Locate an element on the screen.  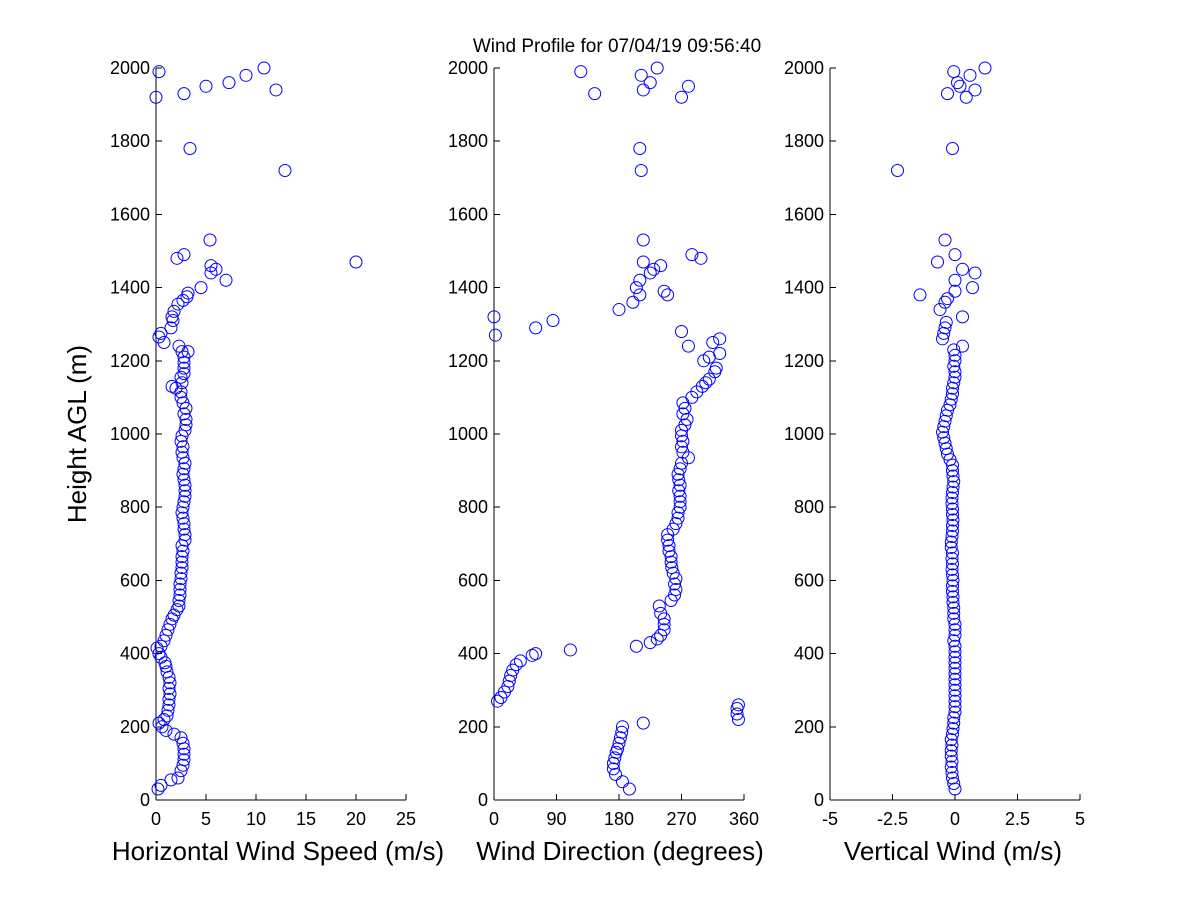
y-tick-label: 0 is located at coordinates (819, 800).